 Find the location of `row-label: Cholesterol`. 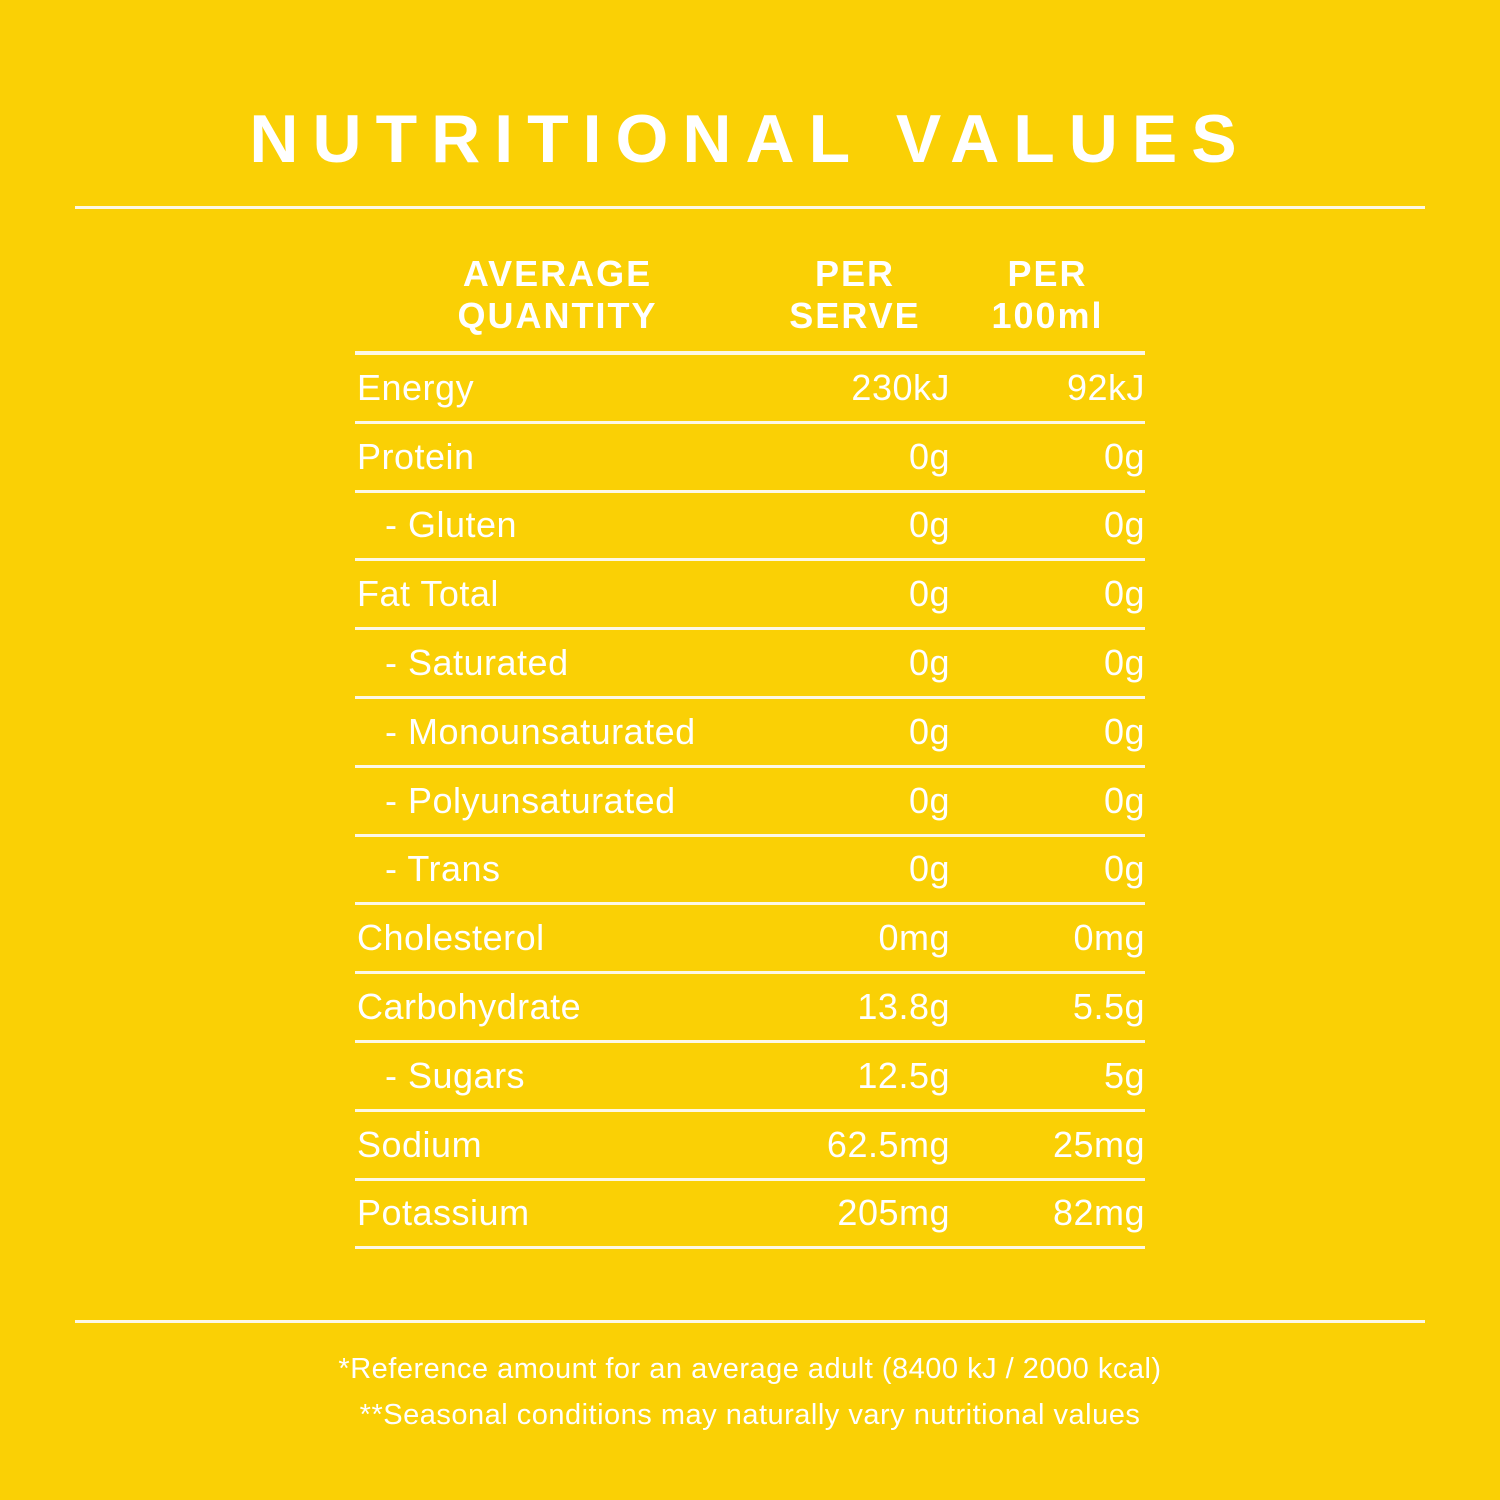

row-label: Cholesterol is located at coordinates (451, 938).